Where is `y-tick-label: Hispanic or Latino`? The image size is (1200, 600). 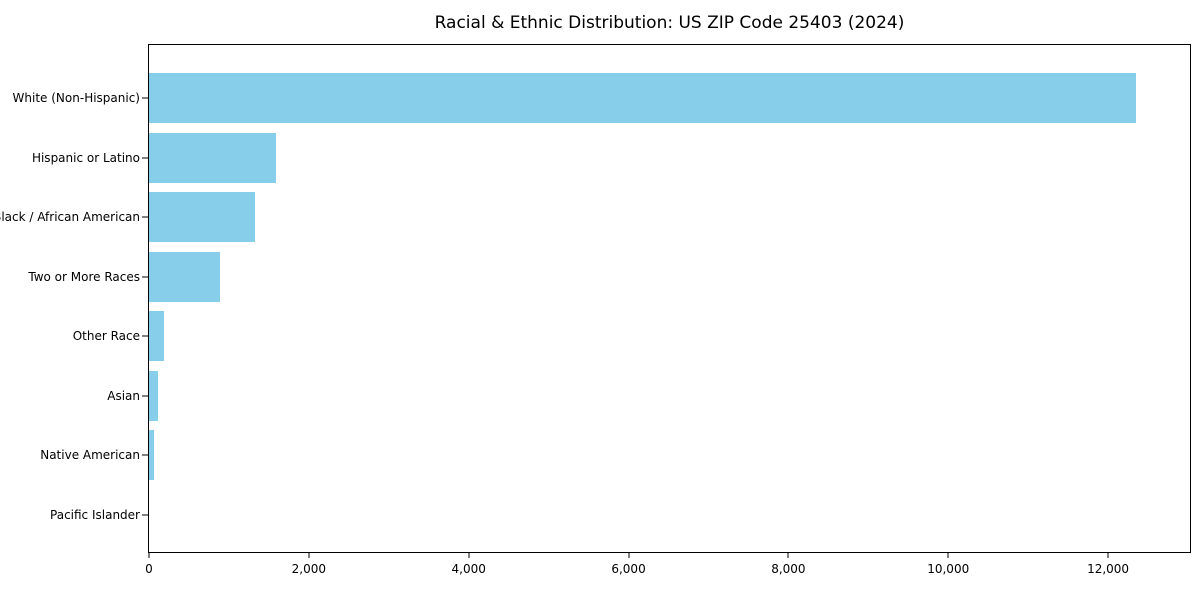 y-tick-label: Hispanic or Latino is located at coordinates (85, 157).